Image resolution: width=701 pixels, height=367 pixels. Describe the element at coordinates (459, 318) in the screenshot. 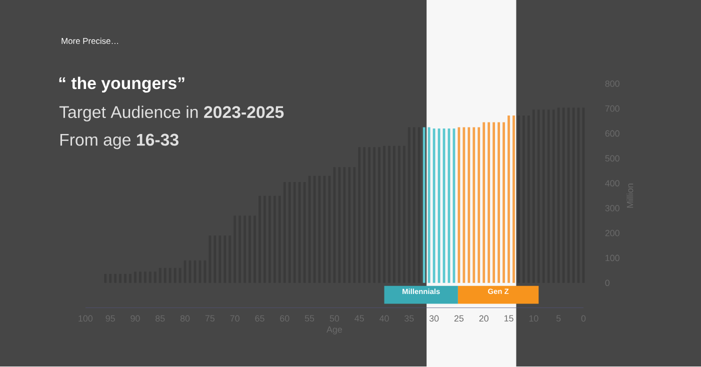

I see `x-tick-label: 25` at that location.